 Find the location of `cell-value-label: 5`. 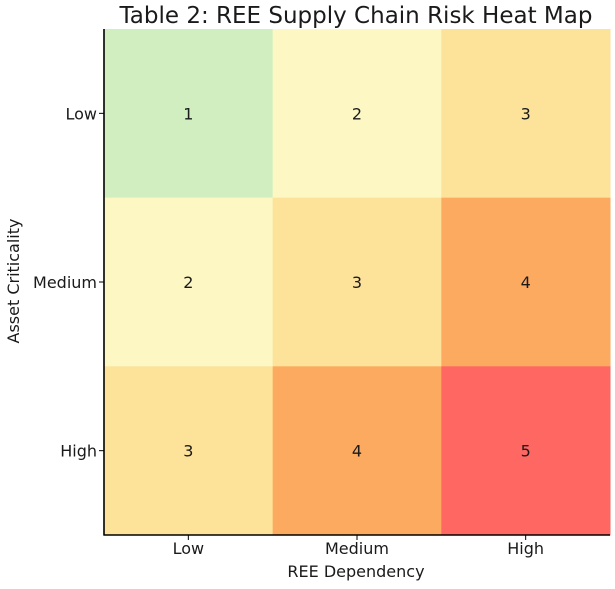

cell-value-label: 5 is located at coordinates (526, 451).